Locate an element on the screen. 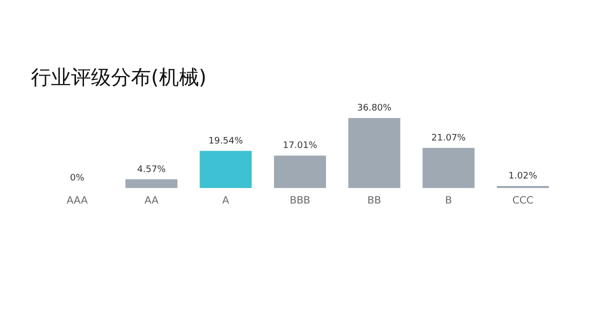 This screenshot has width=600, height=333. x-tick-label: AAA is located at coordinates (77, 201).